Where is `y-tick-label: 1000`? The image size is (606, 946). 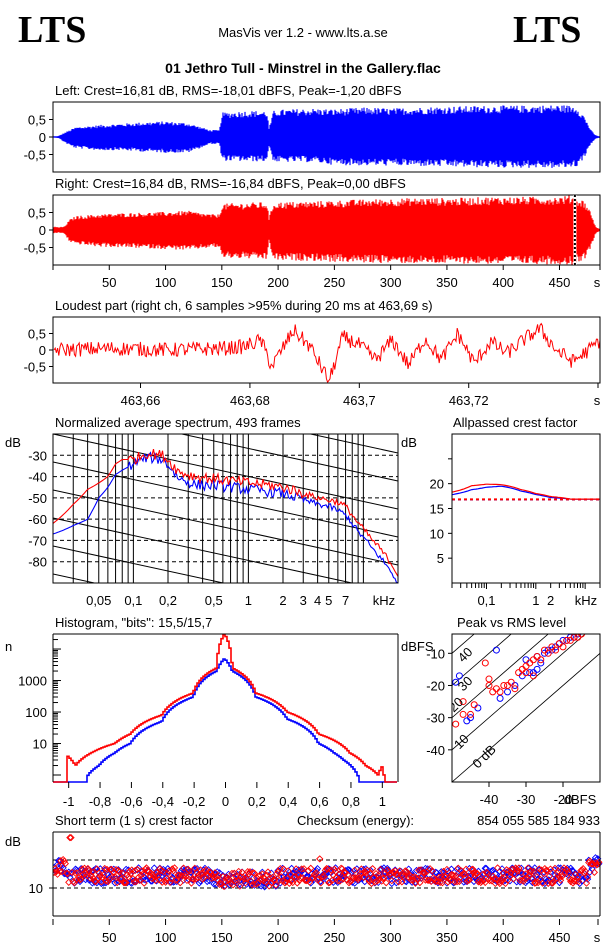
y-tick-label: 1000 is located at coordinates (32, 681).